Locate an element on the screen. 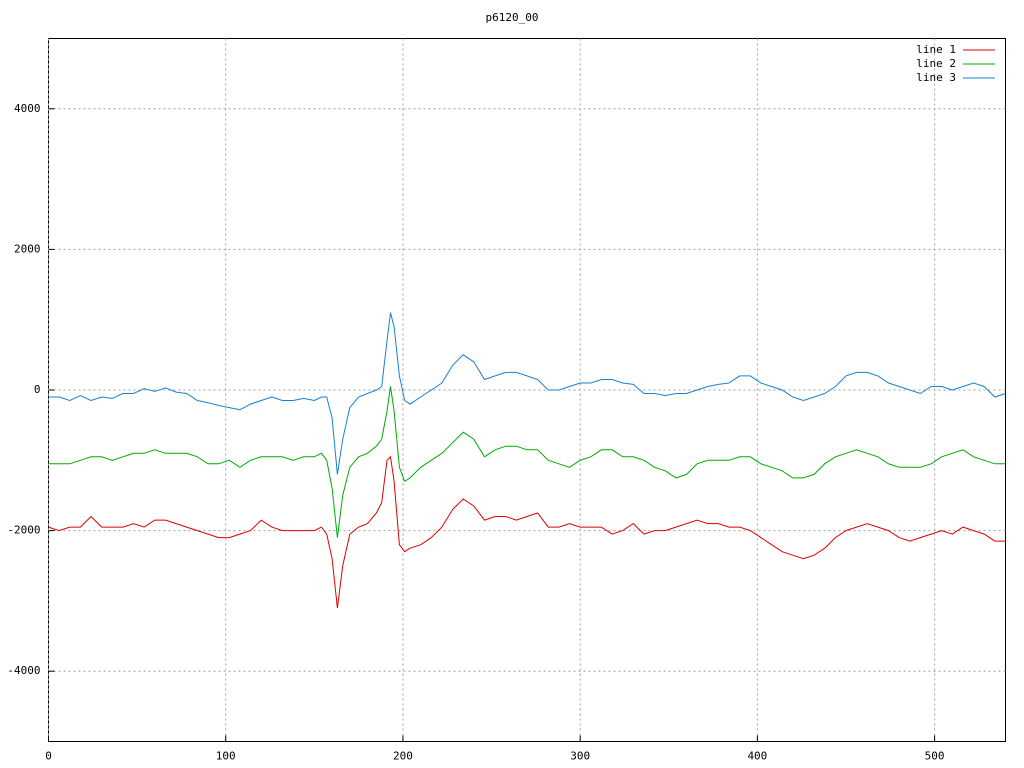 The width and height of the screenshot is (1024, 768). x-tick-label: 100 is located at coordinates (226, 756).